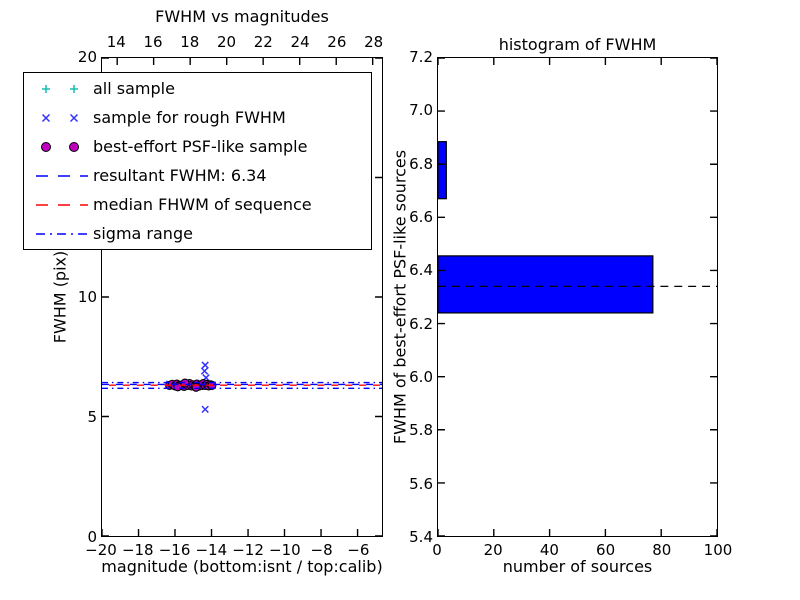  Describe the element at coordinates (248, 550) in the screenshot. I see `x-tick-label: −12` at that location.